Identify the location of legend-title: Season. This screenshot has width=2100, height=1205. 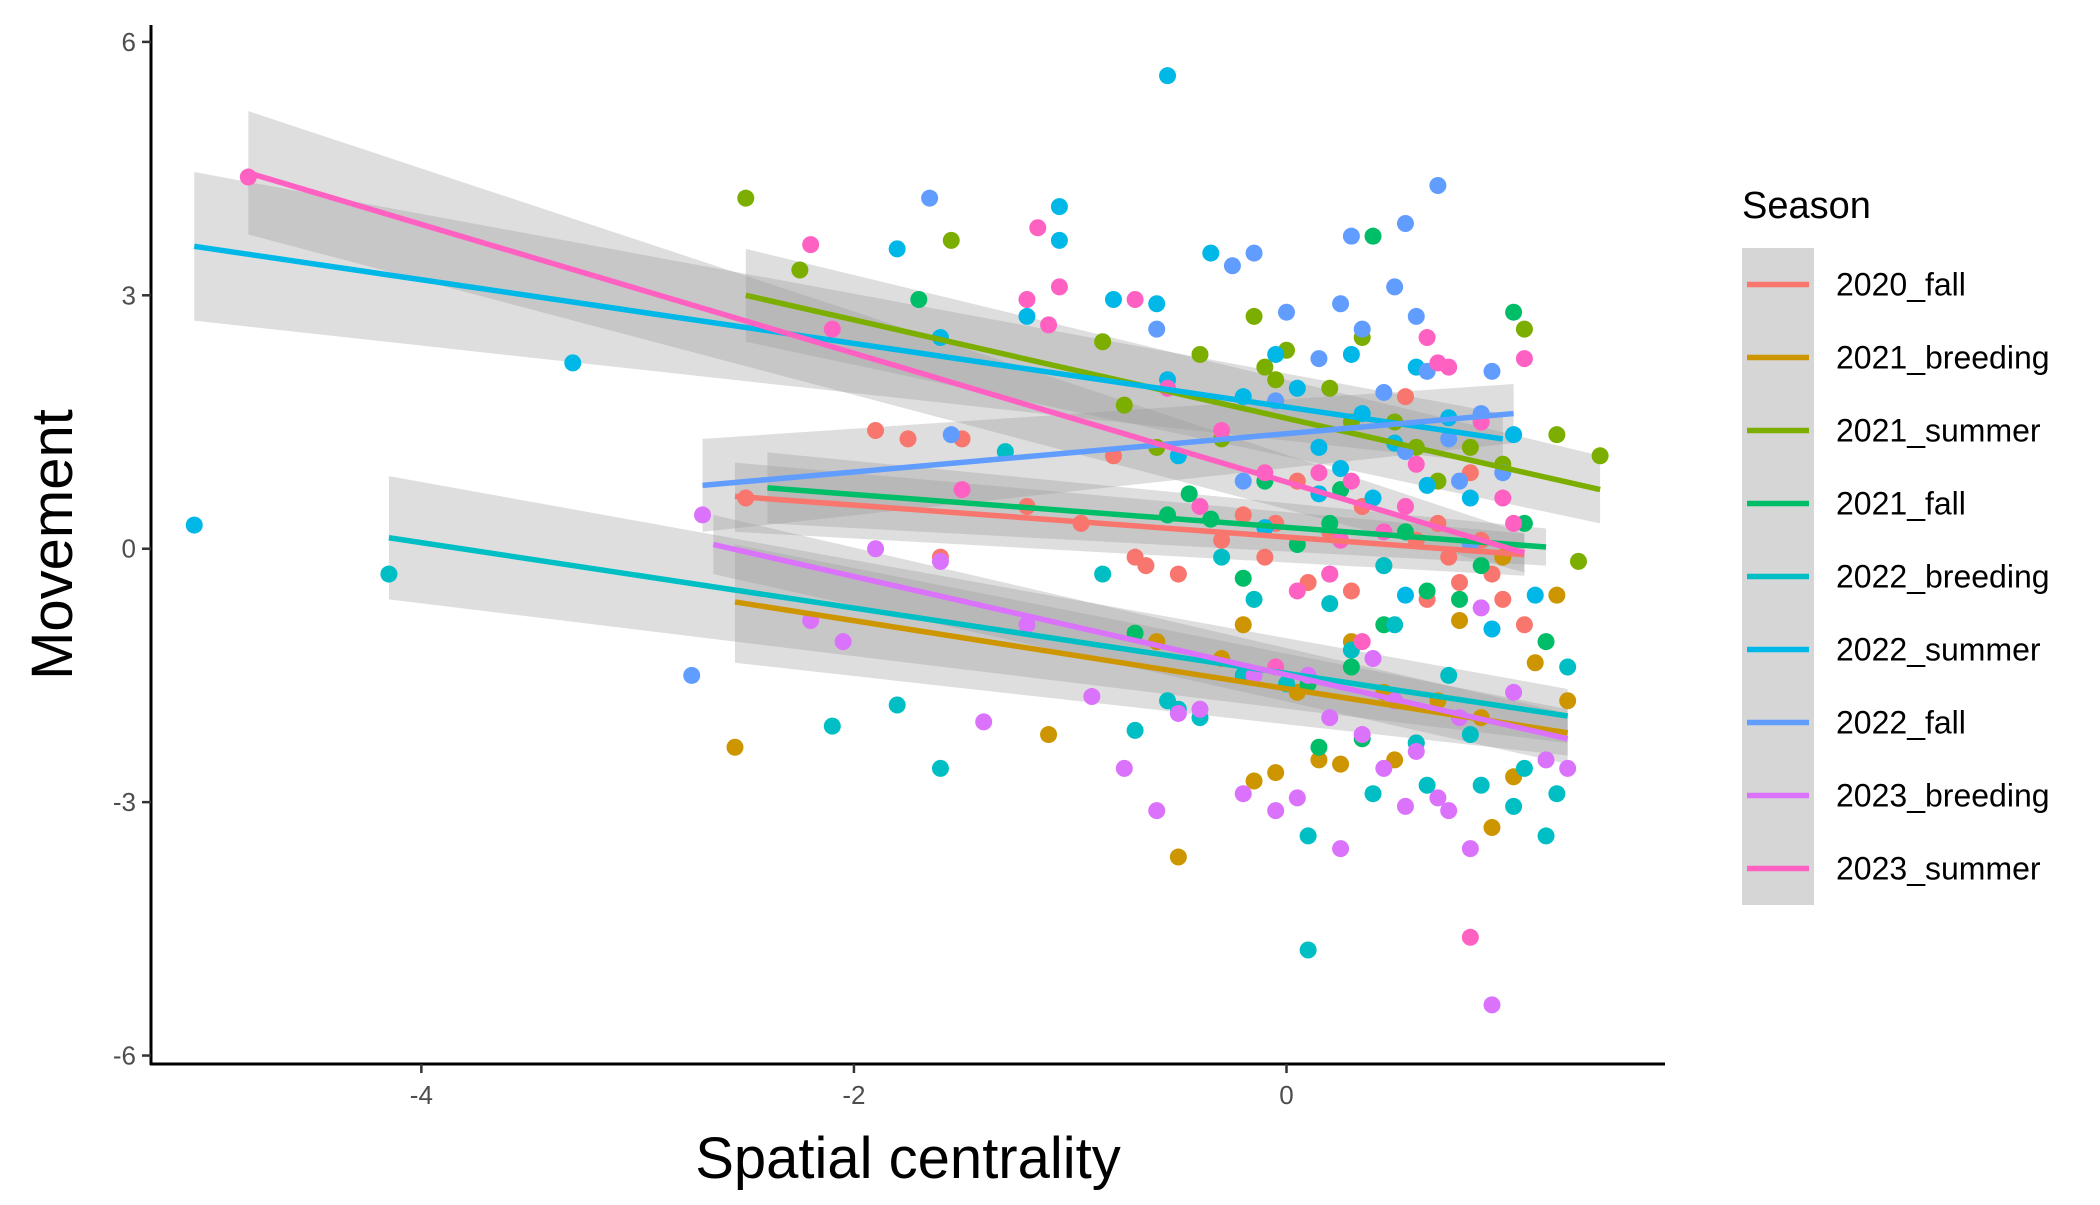
(1806, 206).